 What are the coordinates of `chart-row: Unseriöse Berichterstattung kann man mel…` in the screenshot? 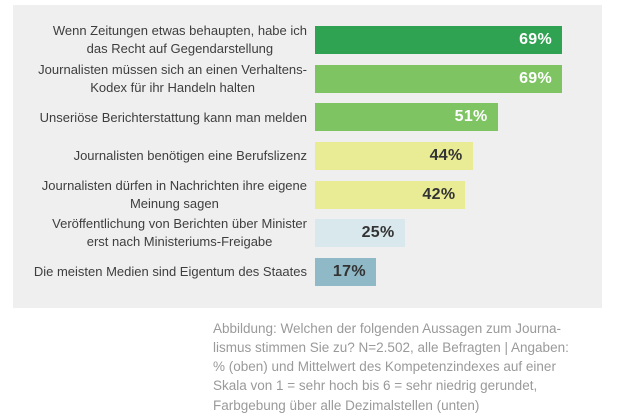 It's located at (307, 117).